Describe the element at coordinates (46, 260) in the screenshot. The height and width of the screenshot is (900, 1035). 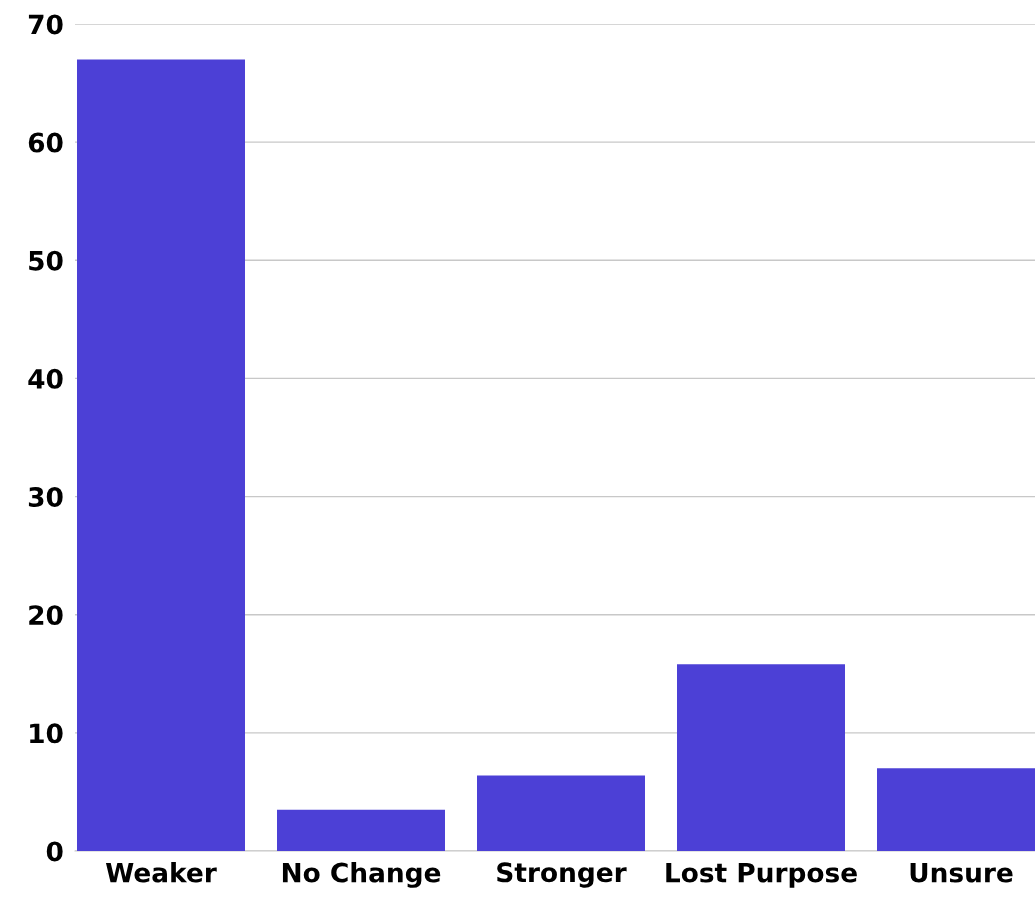
I see `y-tick-label: 50` at that location.